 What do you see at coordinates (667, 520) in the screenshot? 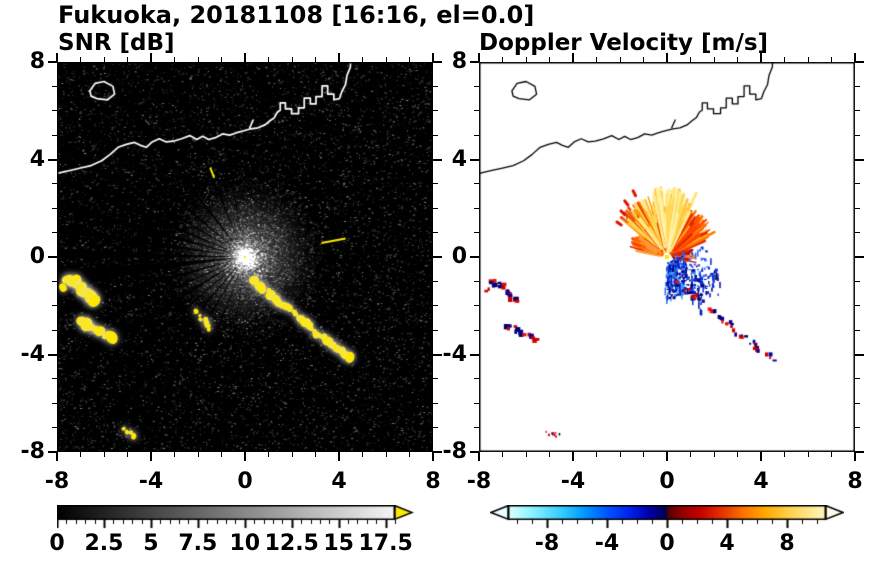
I see `doppler-colorbar` at bounding box center [667, 520].